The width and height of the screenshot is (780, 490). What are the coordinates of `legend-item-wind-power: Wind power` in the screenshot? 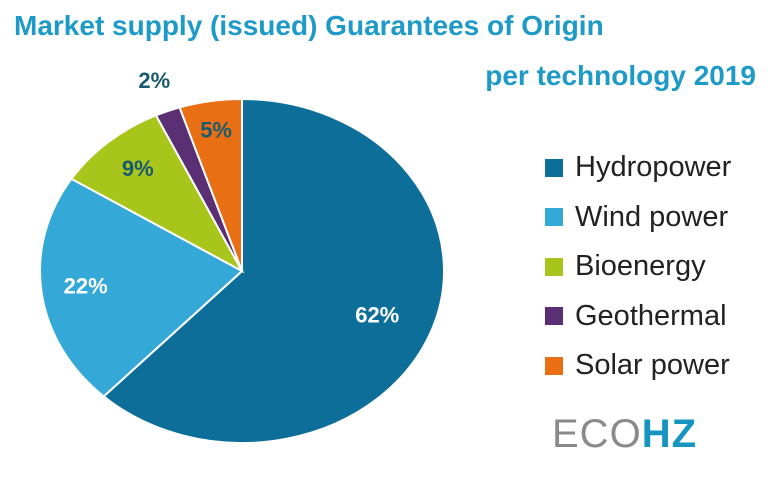 It's located at (638, 218).